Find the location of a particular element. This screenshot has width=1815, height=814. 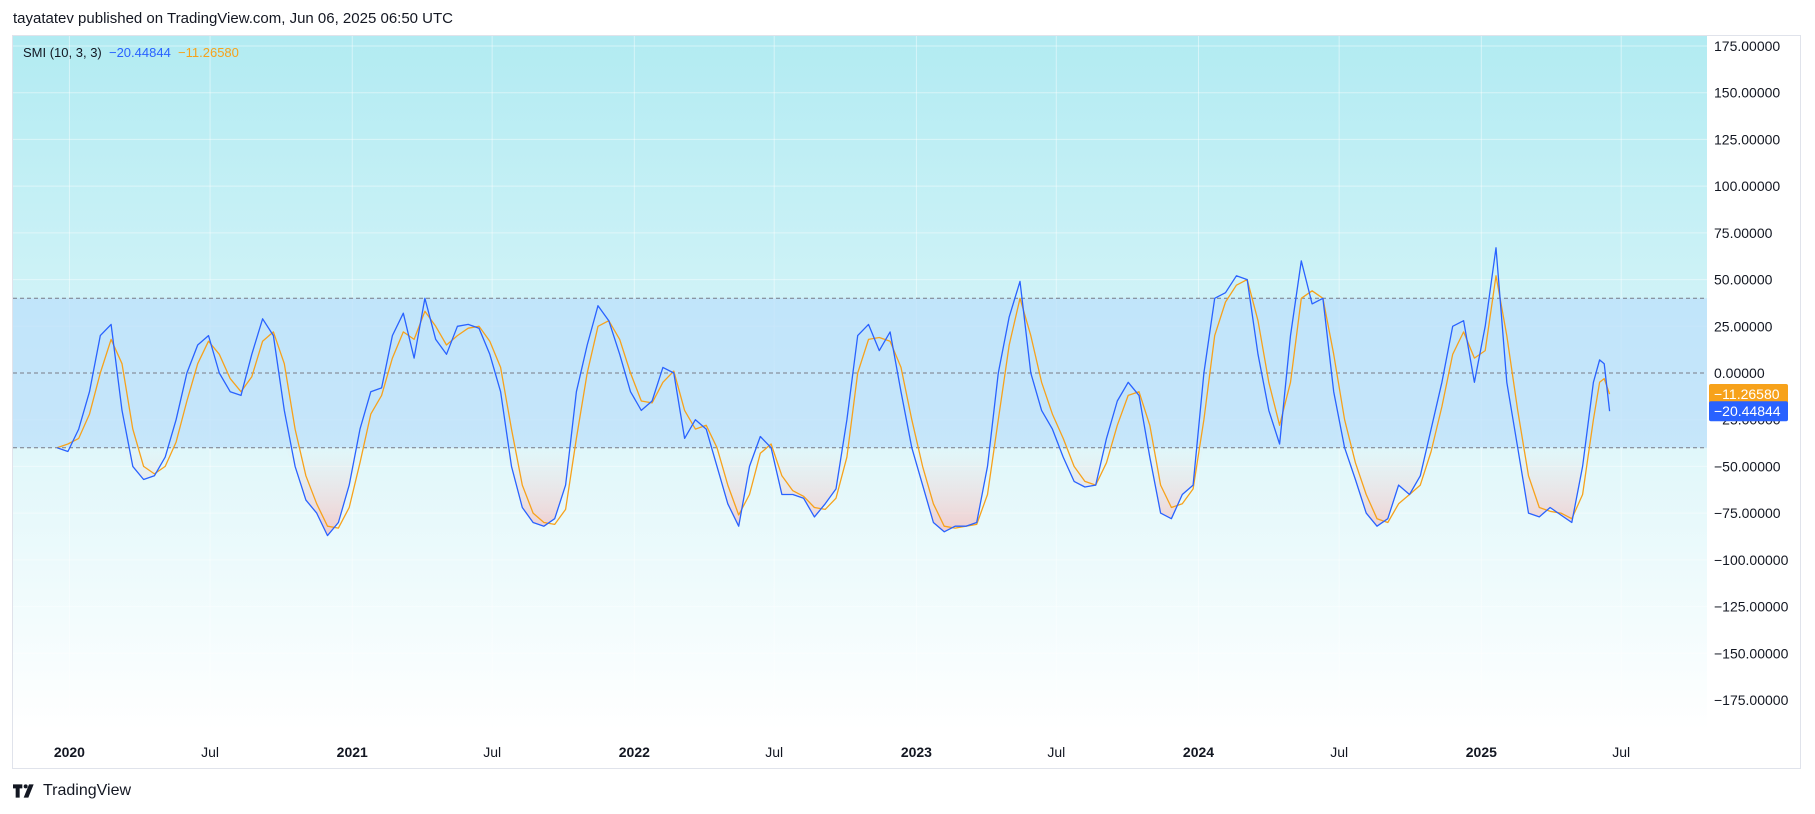

legend-name: SMI (10, 3, 3) is located at coordinates (62, 52).